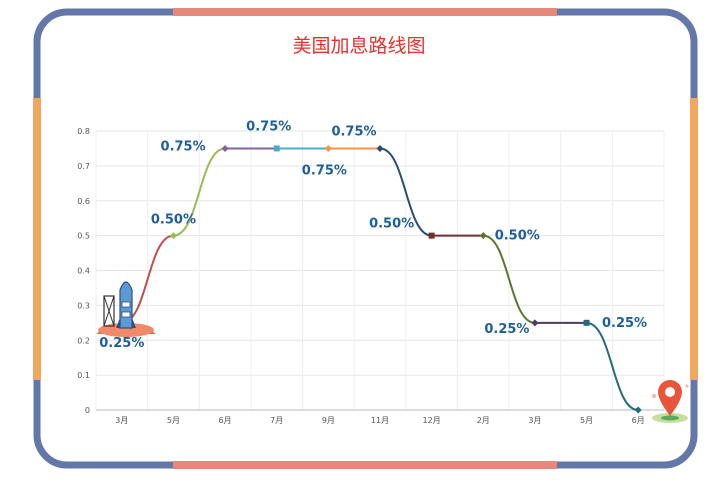 The height and width of the screenshot is (480, 718). What do you see at coordinates (83, 271) in the screenshot?
I see `y-tick-label: 0.4` at bounding box center [83, 271].